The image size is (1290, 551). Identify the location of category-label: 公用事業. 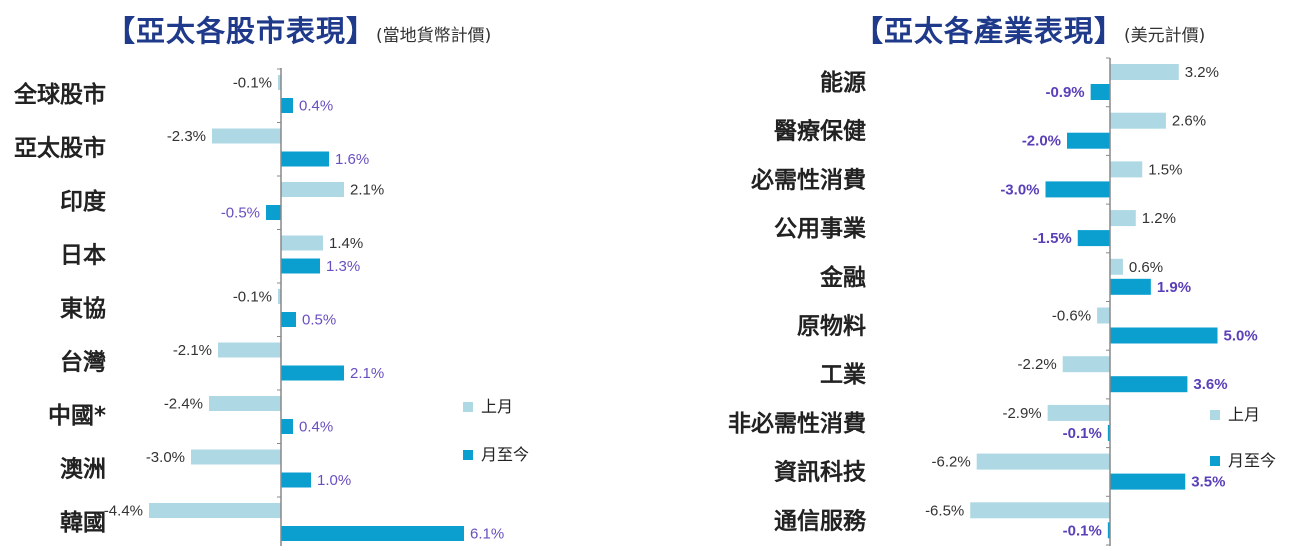
(820, 228).